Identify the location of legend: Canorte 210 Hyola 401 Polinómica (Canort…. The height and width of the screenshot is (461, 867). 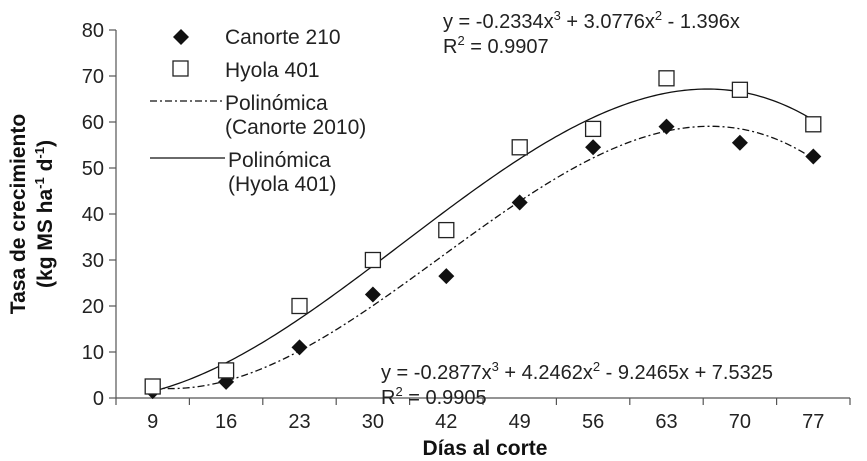
(258, 111).